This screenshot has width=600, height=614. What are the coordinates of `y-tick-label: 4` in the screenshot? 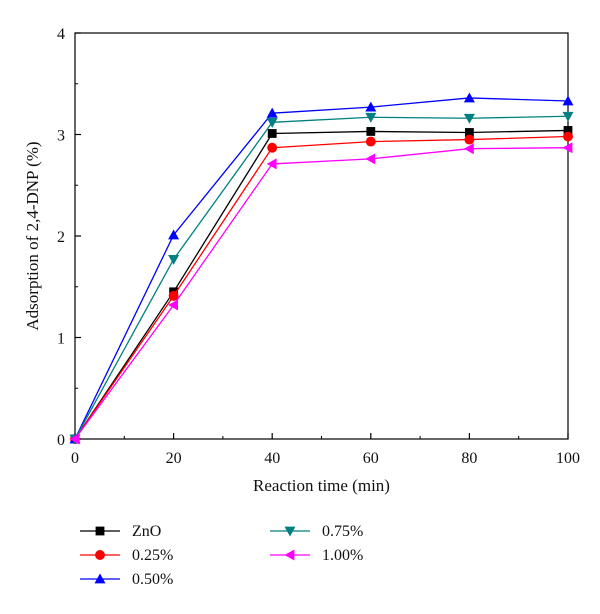 It's located at (61, 34).